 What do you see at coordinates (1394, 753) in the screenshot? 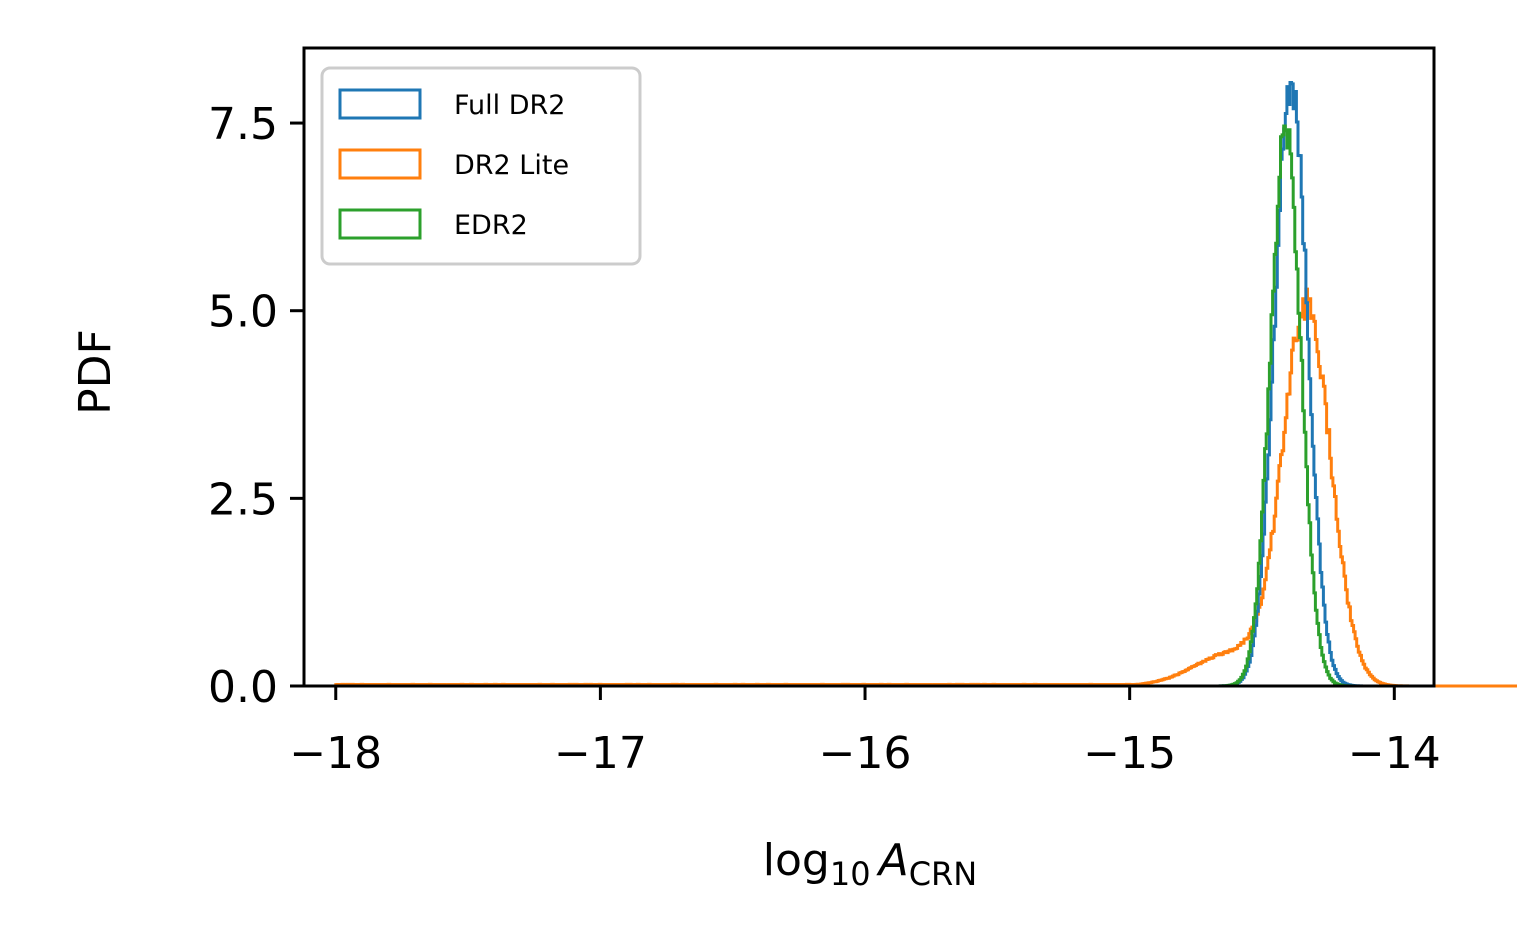
I see `x-tick-label: −14` at bounding box center [1394, 753].